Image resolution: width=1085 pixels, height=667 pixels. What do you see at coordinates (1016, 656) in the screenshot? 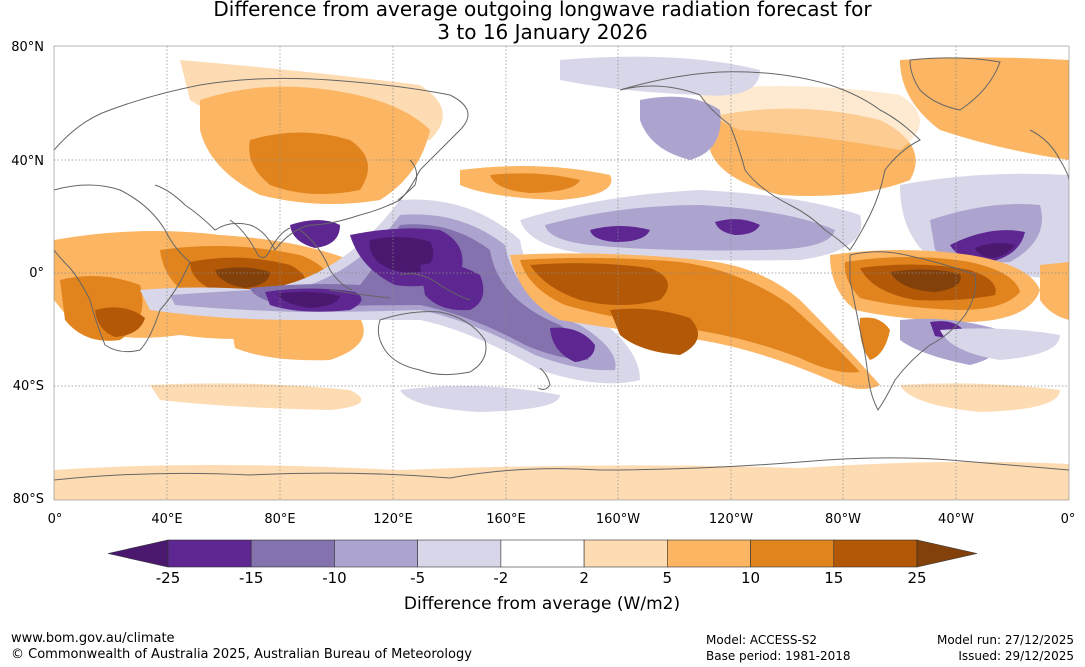
I see `footer-issued: Issued: 29/12/2025` at bounding box center [1016, 656].